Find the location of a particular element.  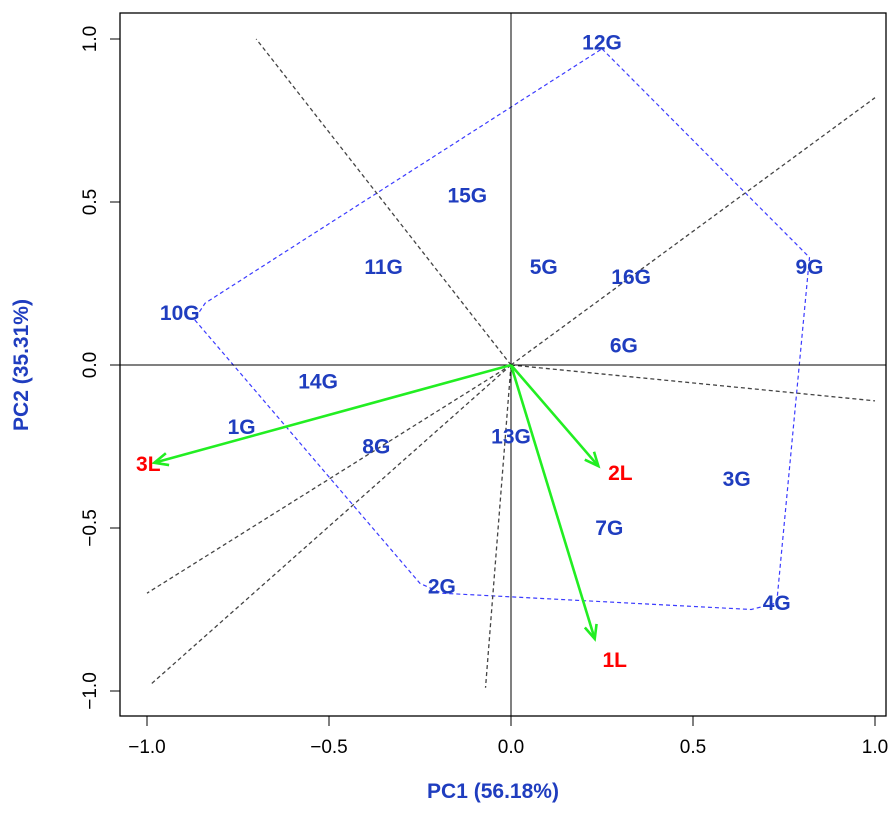

genotype-label-8G: 8G is located at coordinates (376, 447).